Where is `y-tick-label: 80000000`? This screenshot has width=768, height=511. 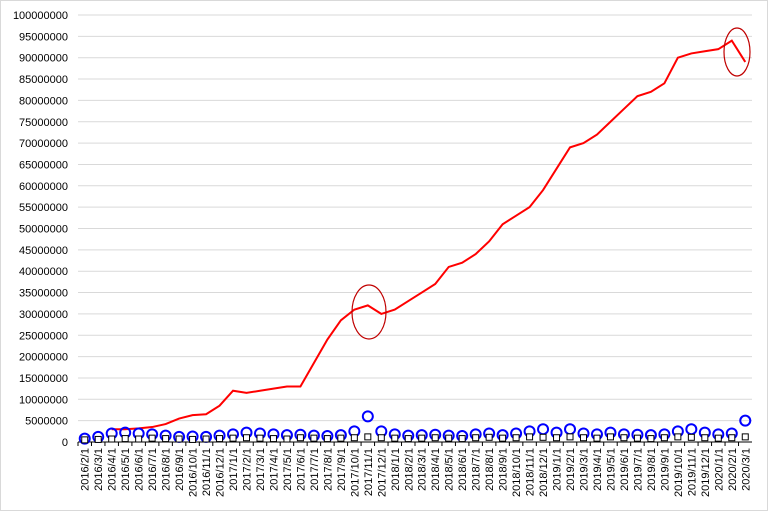 y-tick-label: 80000000 is located at coordinates (43, 101).